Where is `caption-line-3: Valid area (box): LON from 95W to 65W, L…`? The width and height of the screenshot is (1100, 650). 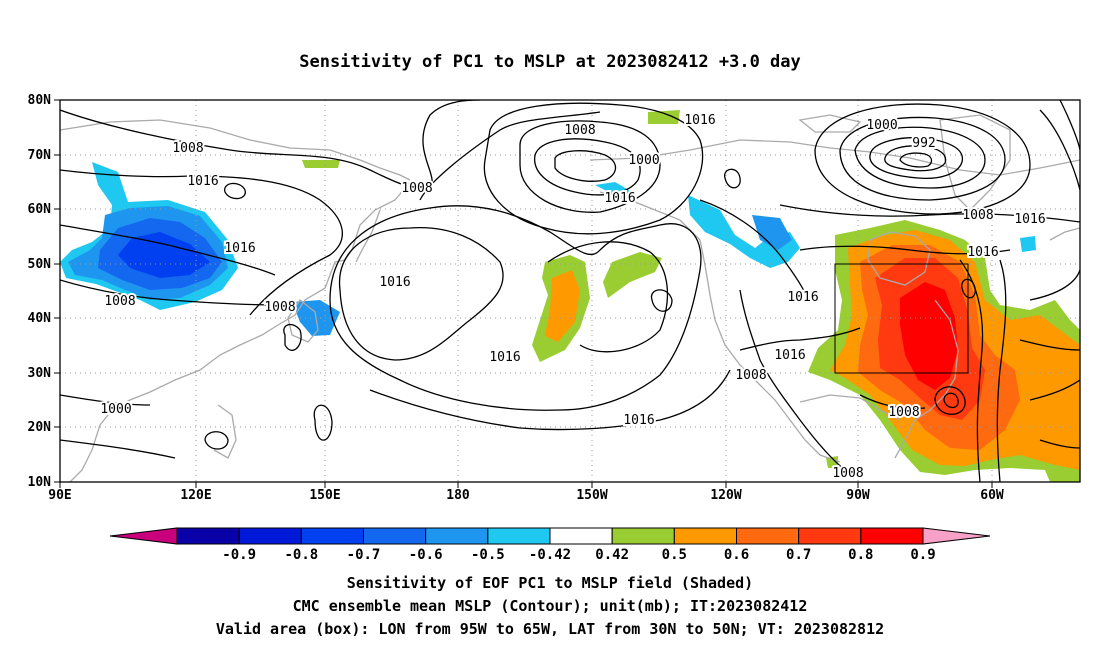
caption-line-3: Valid area (box): LON from 95W to 65W, L… is located at coordinates (550, 629).